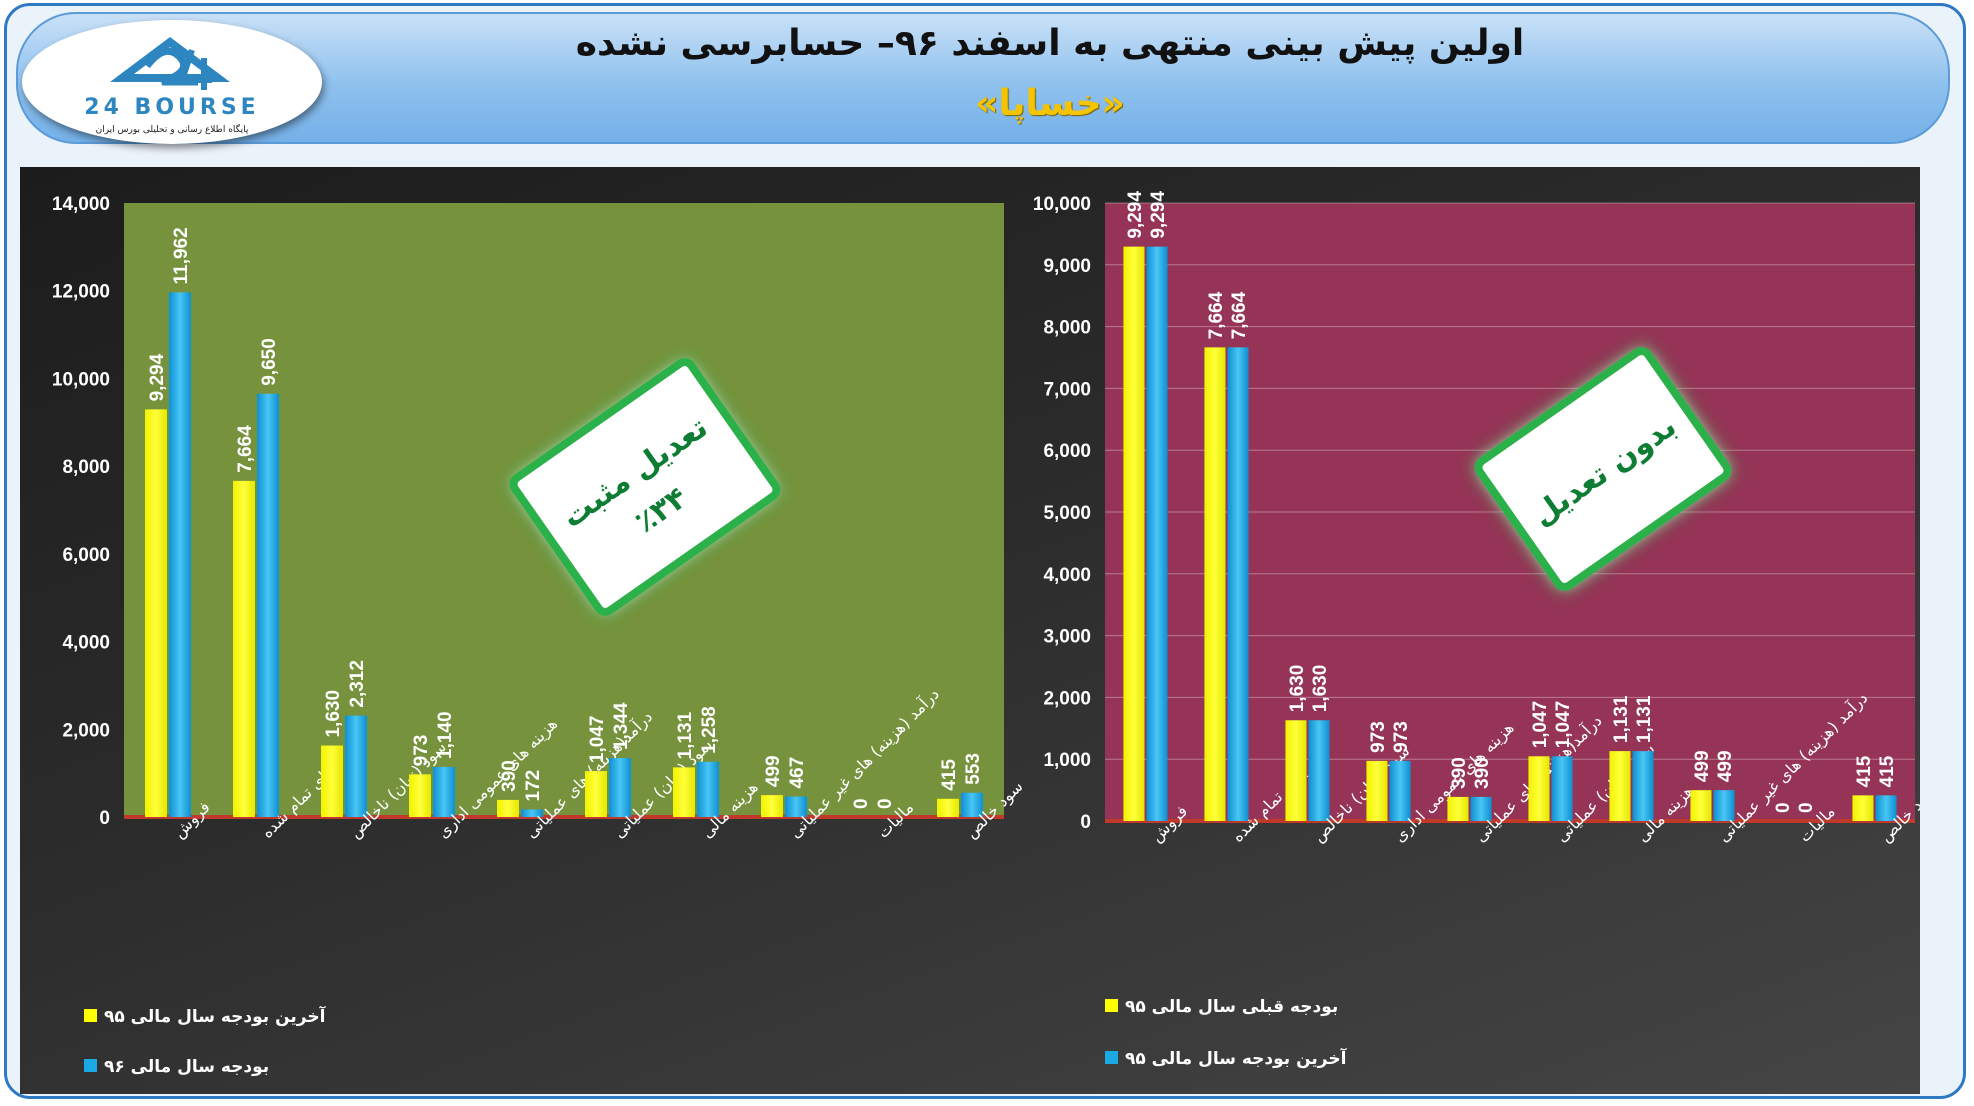 This screenshot has width=1974, height=1106. Describe the element at coordinates (983, 78) in the screenshot. I see `header-bar` at that location.